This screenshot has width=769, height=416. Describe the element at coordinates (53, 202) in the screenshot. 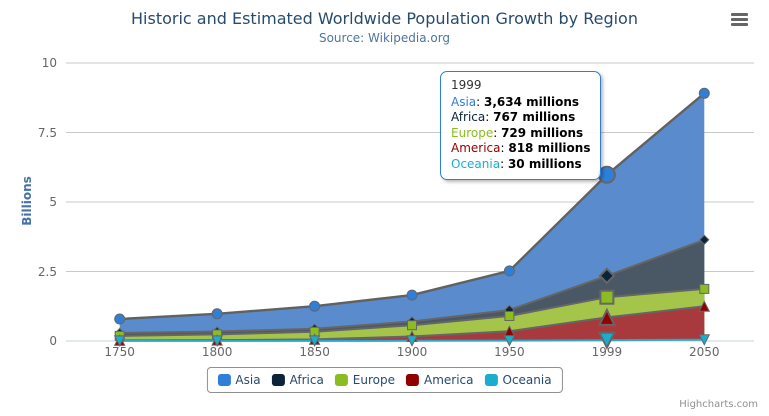

I see `y-axis-label: 5` at that location.